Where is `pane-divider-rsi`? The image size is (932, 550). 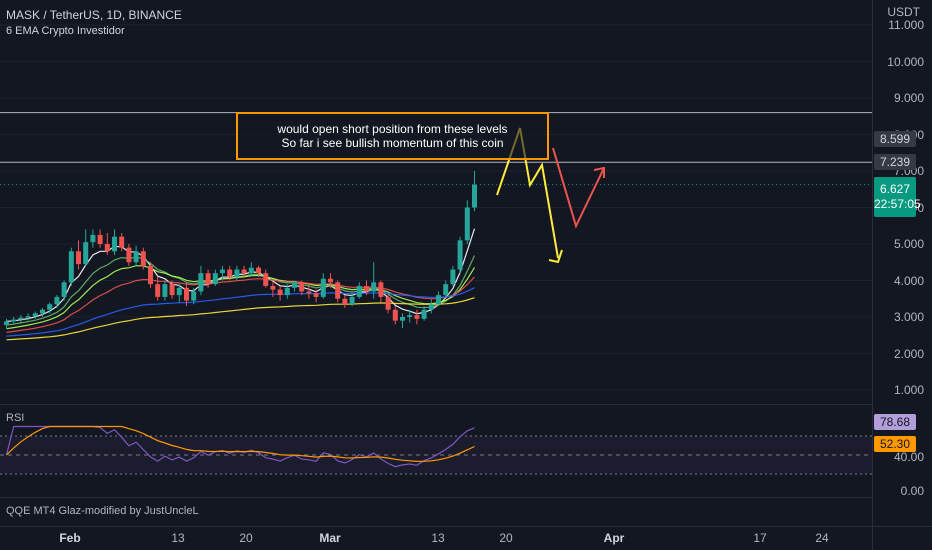 pane-divider-rsi is located at coordinates (436, 404).